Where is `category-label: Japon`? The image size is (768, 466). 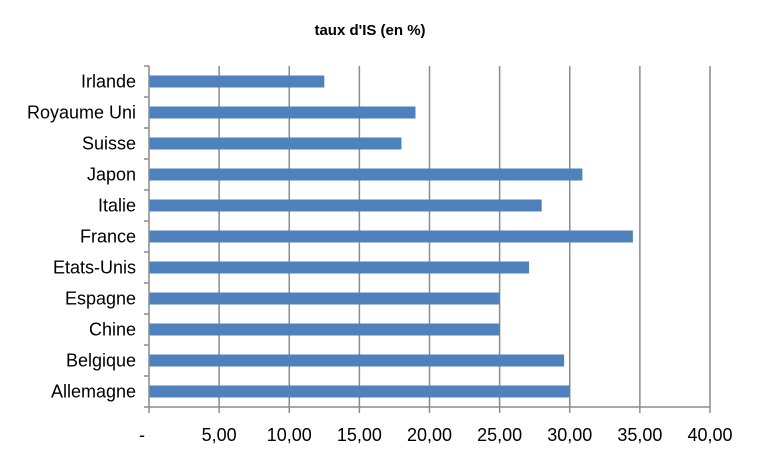
category-label: Japon is located at coordinates (111, 175).